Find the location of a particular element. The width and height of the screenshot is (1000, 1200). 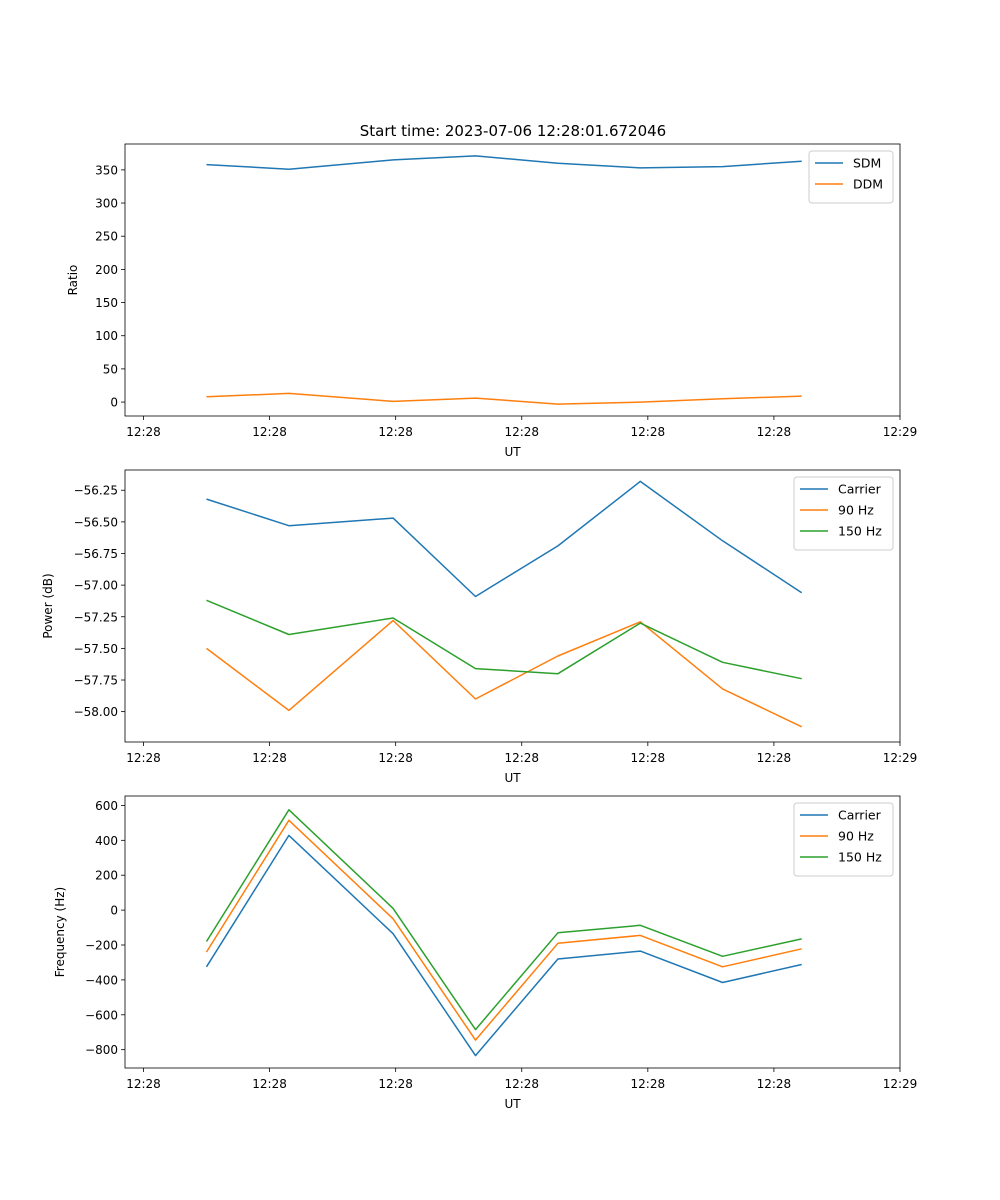

y-axis-label: Power (dB) is located at coordinates (48, 605).